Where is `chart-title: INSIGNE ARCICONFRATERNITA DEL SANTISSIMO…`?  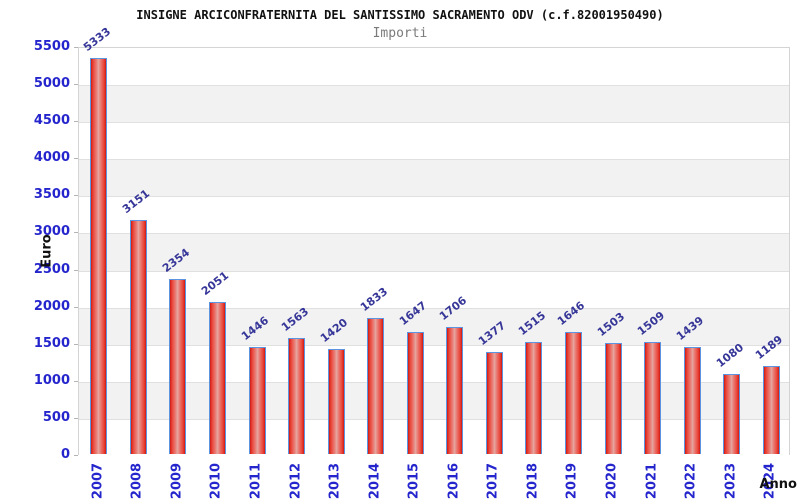 chart-title: INSIGNE ARCICONFRATERNITA DEL SANTISSIMO… is located at coordinates (400, 15).